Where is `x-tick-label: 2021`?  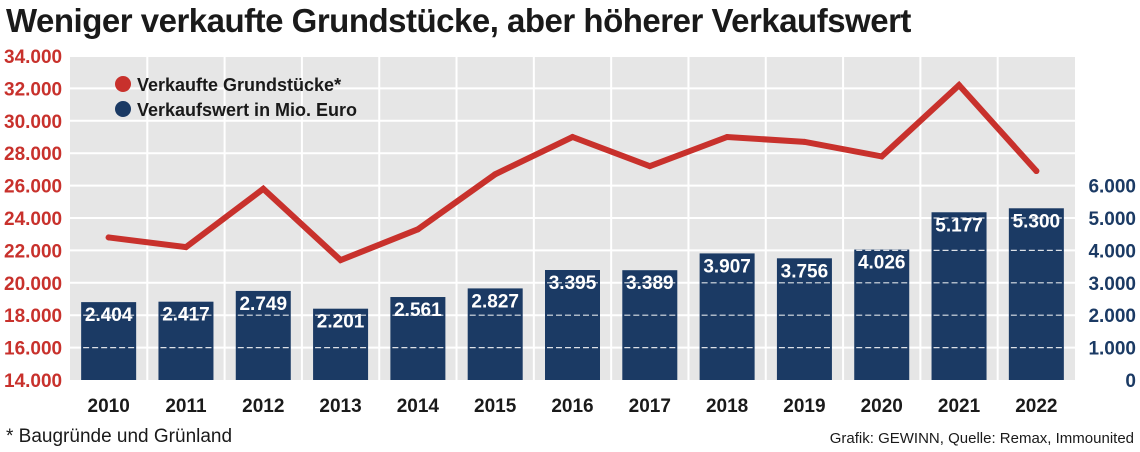
x-tick-label: 2021 is located at coordinates (959, 406).